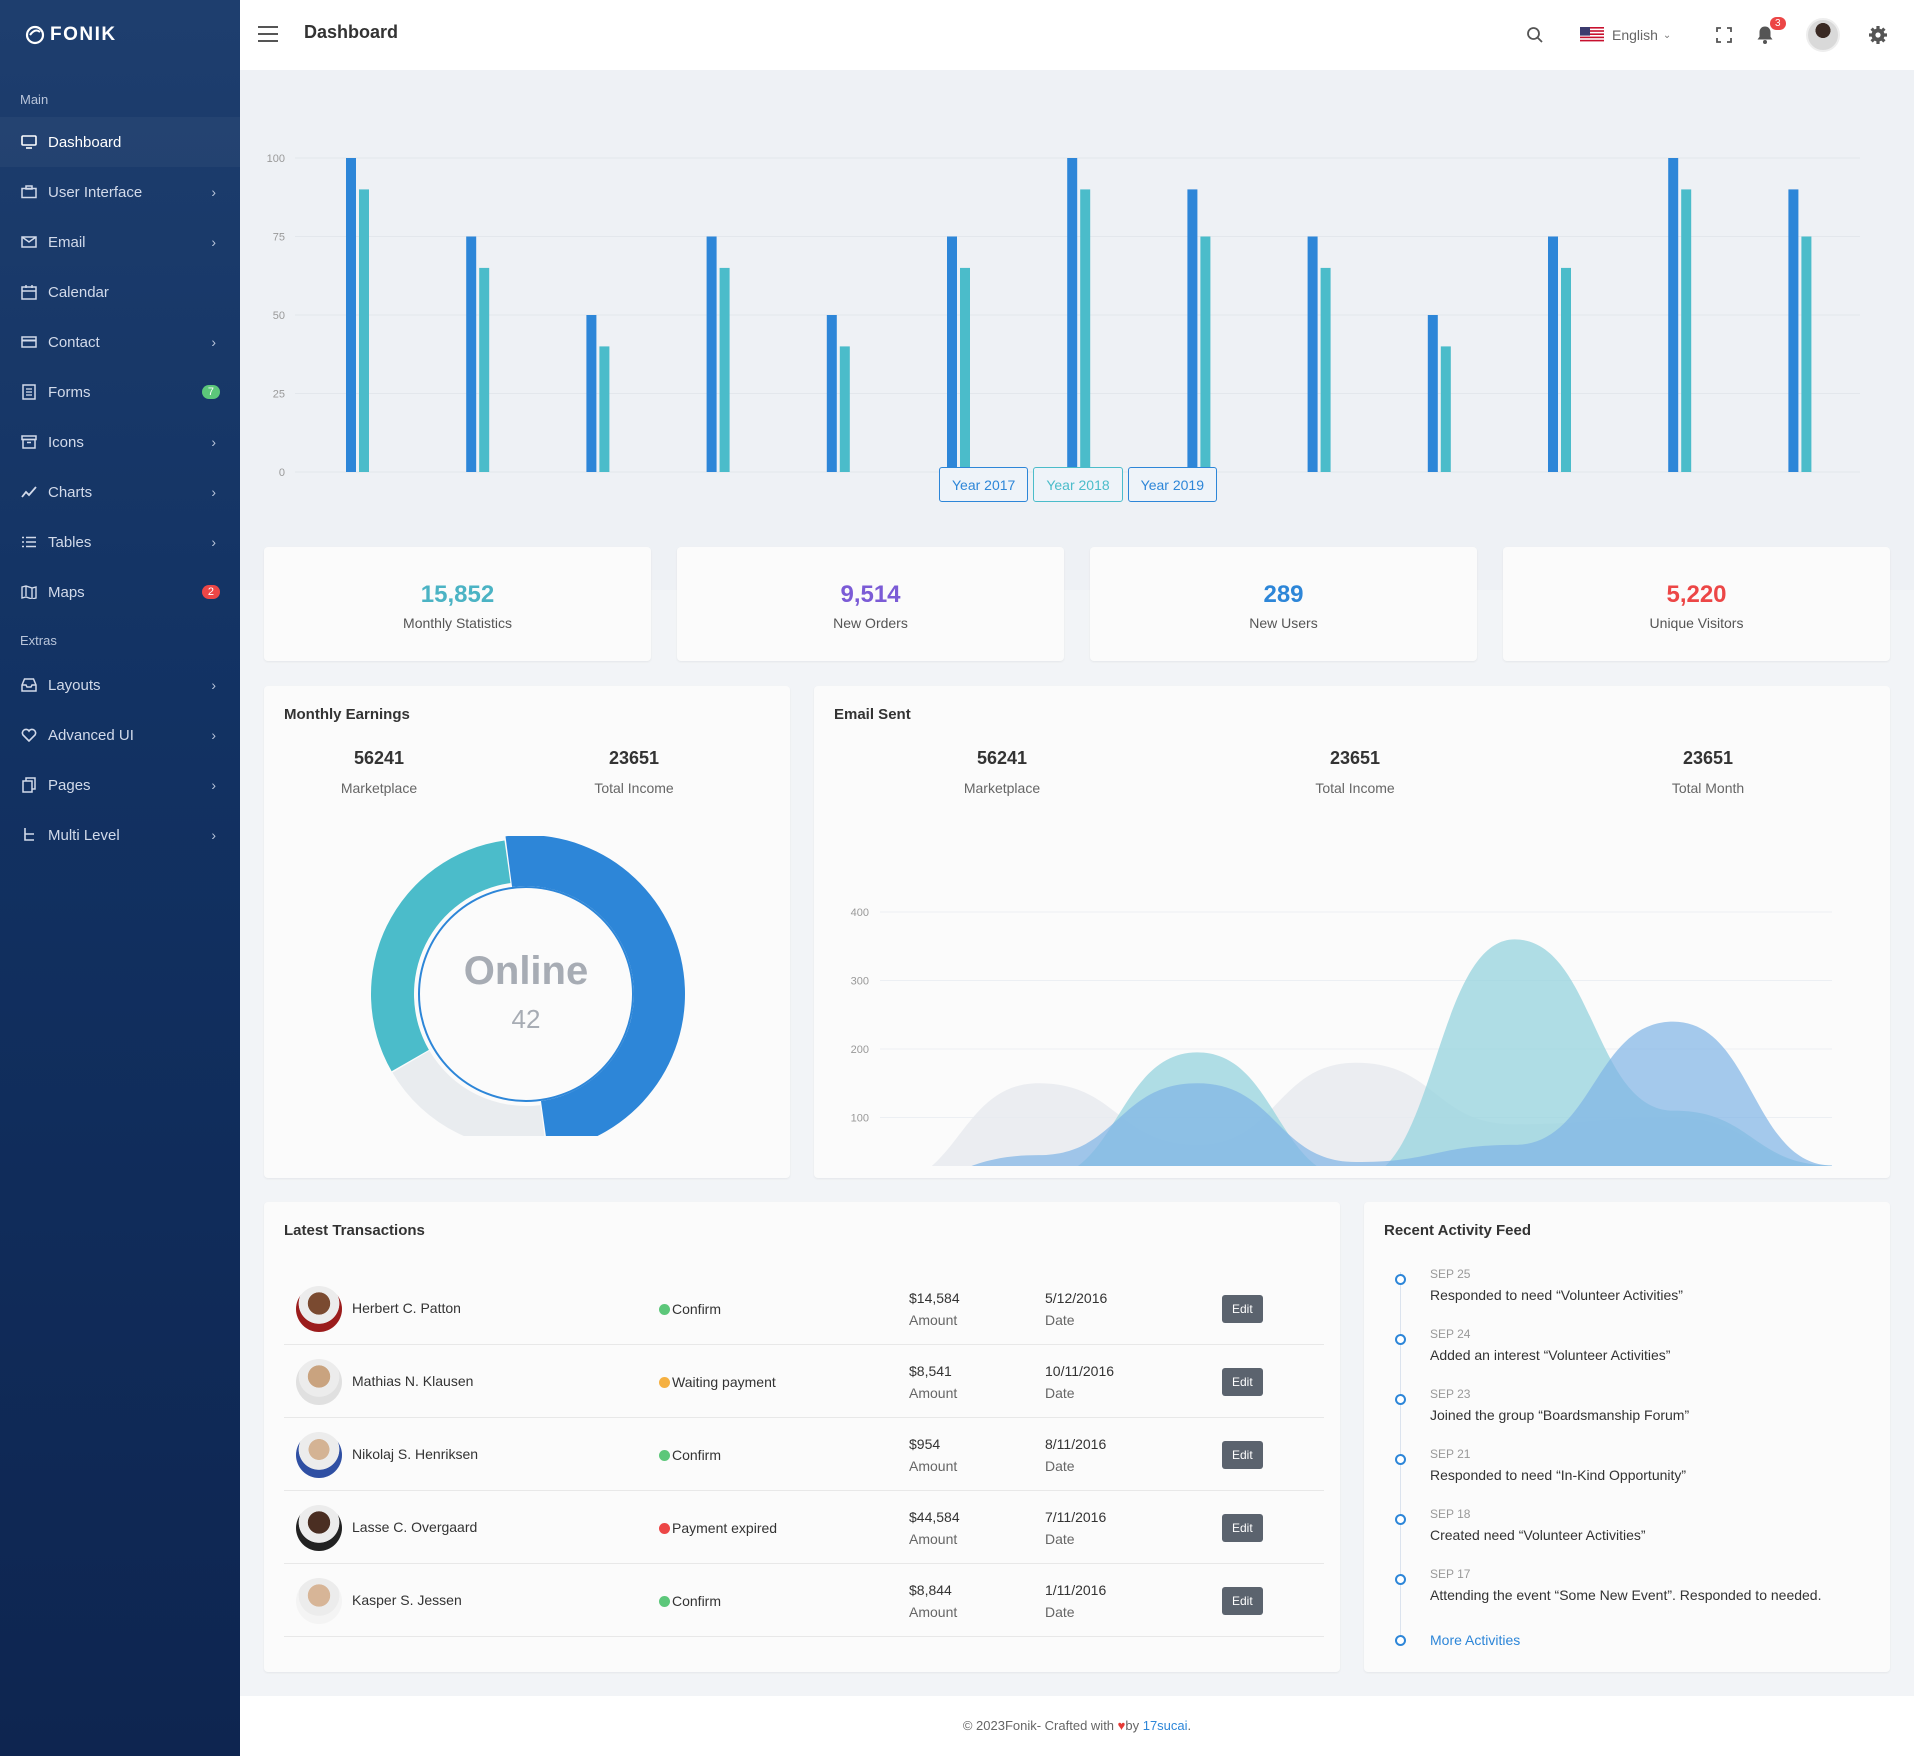 This screenshot has height=1756, width=1914. What do you see at coordinates (120, 242) in the screenshot?
I see `sidebar-item-email: Email ›` at bounding box center [120, 242].